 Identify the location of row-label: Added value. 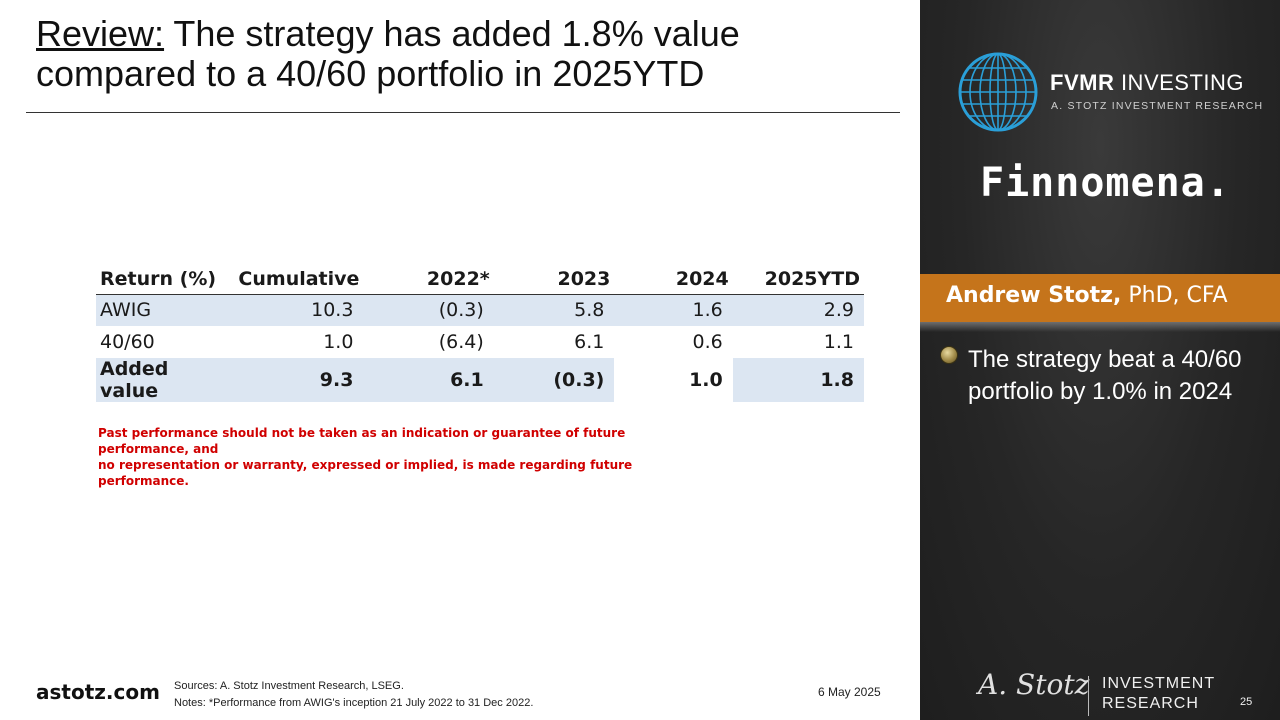
(165, 380).